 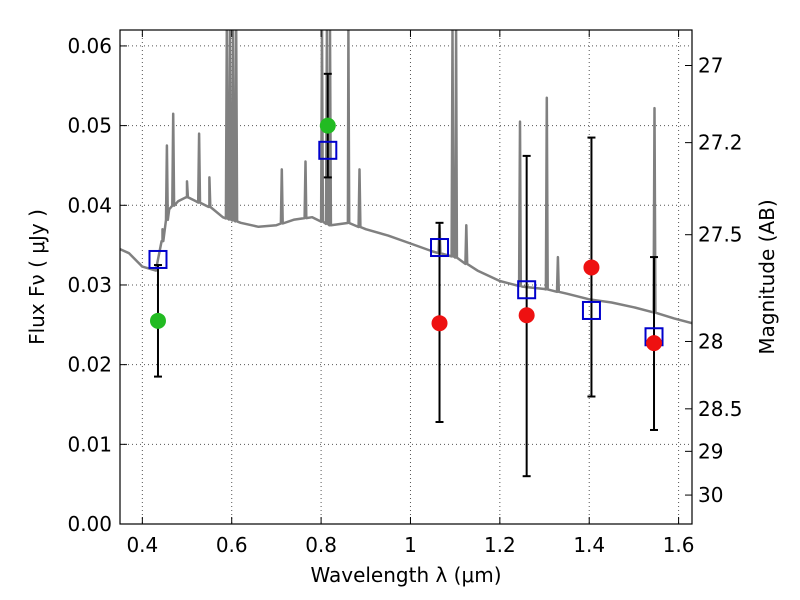 I want to click on magnitude-tick-label: 28, so click(x=710, y=341).